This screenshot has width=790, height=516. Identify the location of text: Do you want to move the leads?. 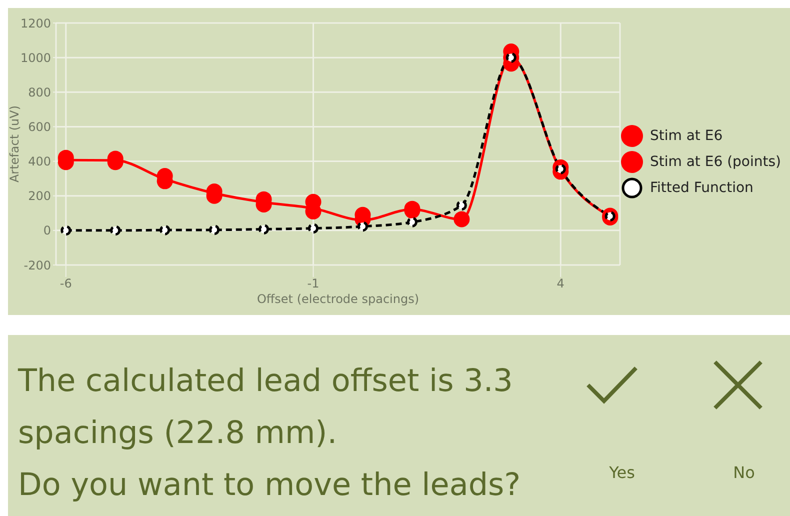
(270, 485).